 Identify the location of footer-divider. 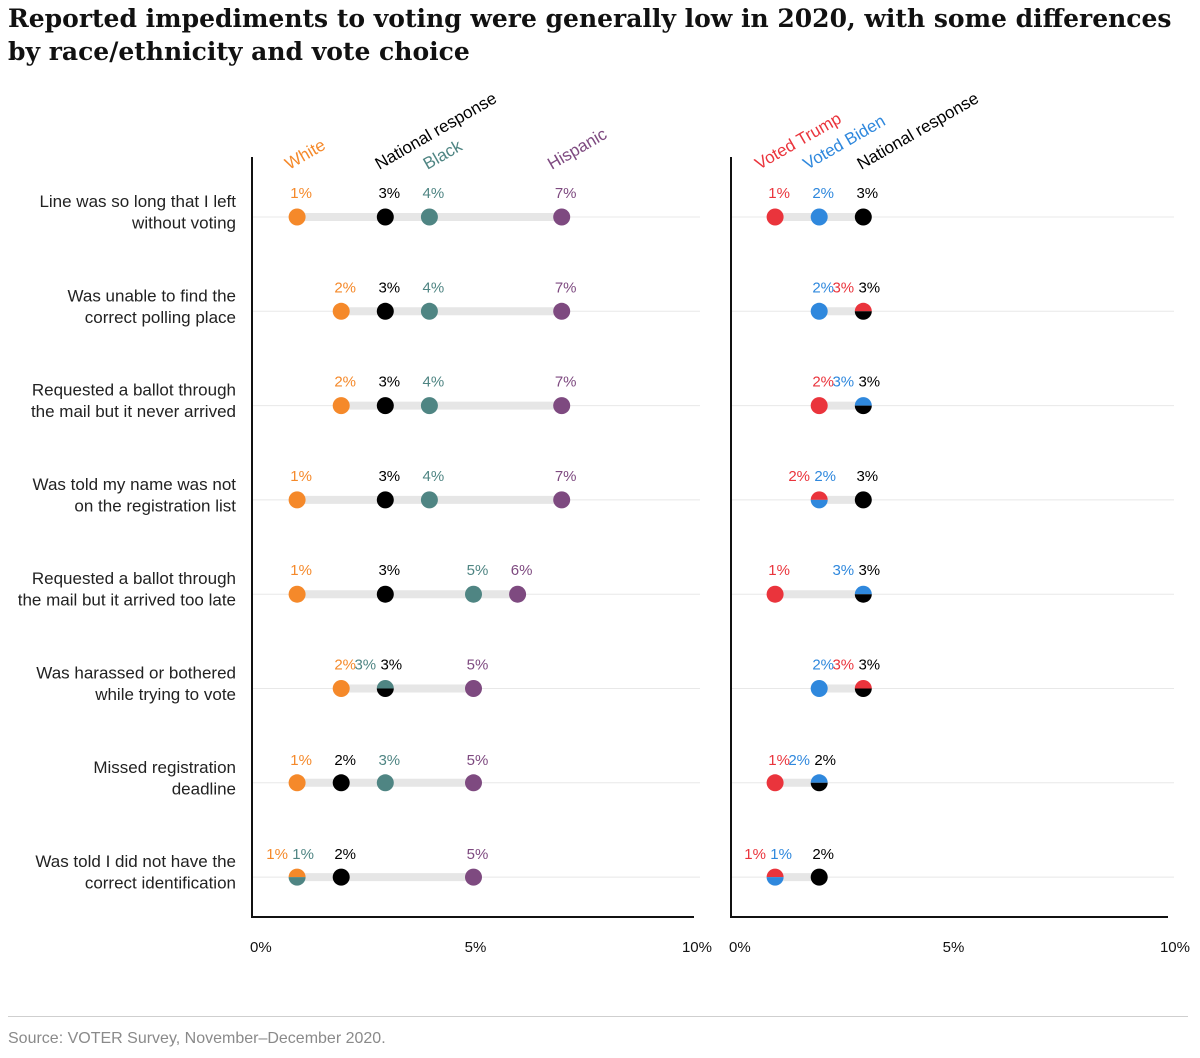
(598, 1016).